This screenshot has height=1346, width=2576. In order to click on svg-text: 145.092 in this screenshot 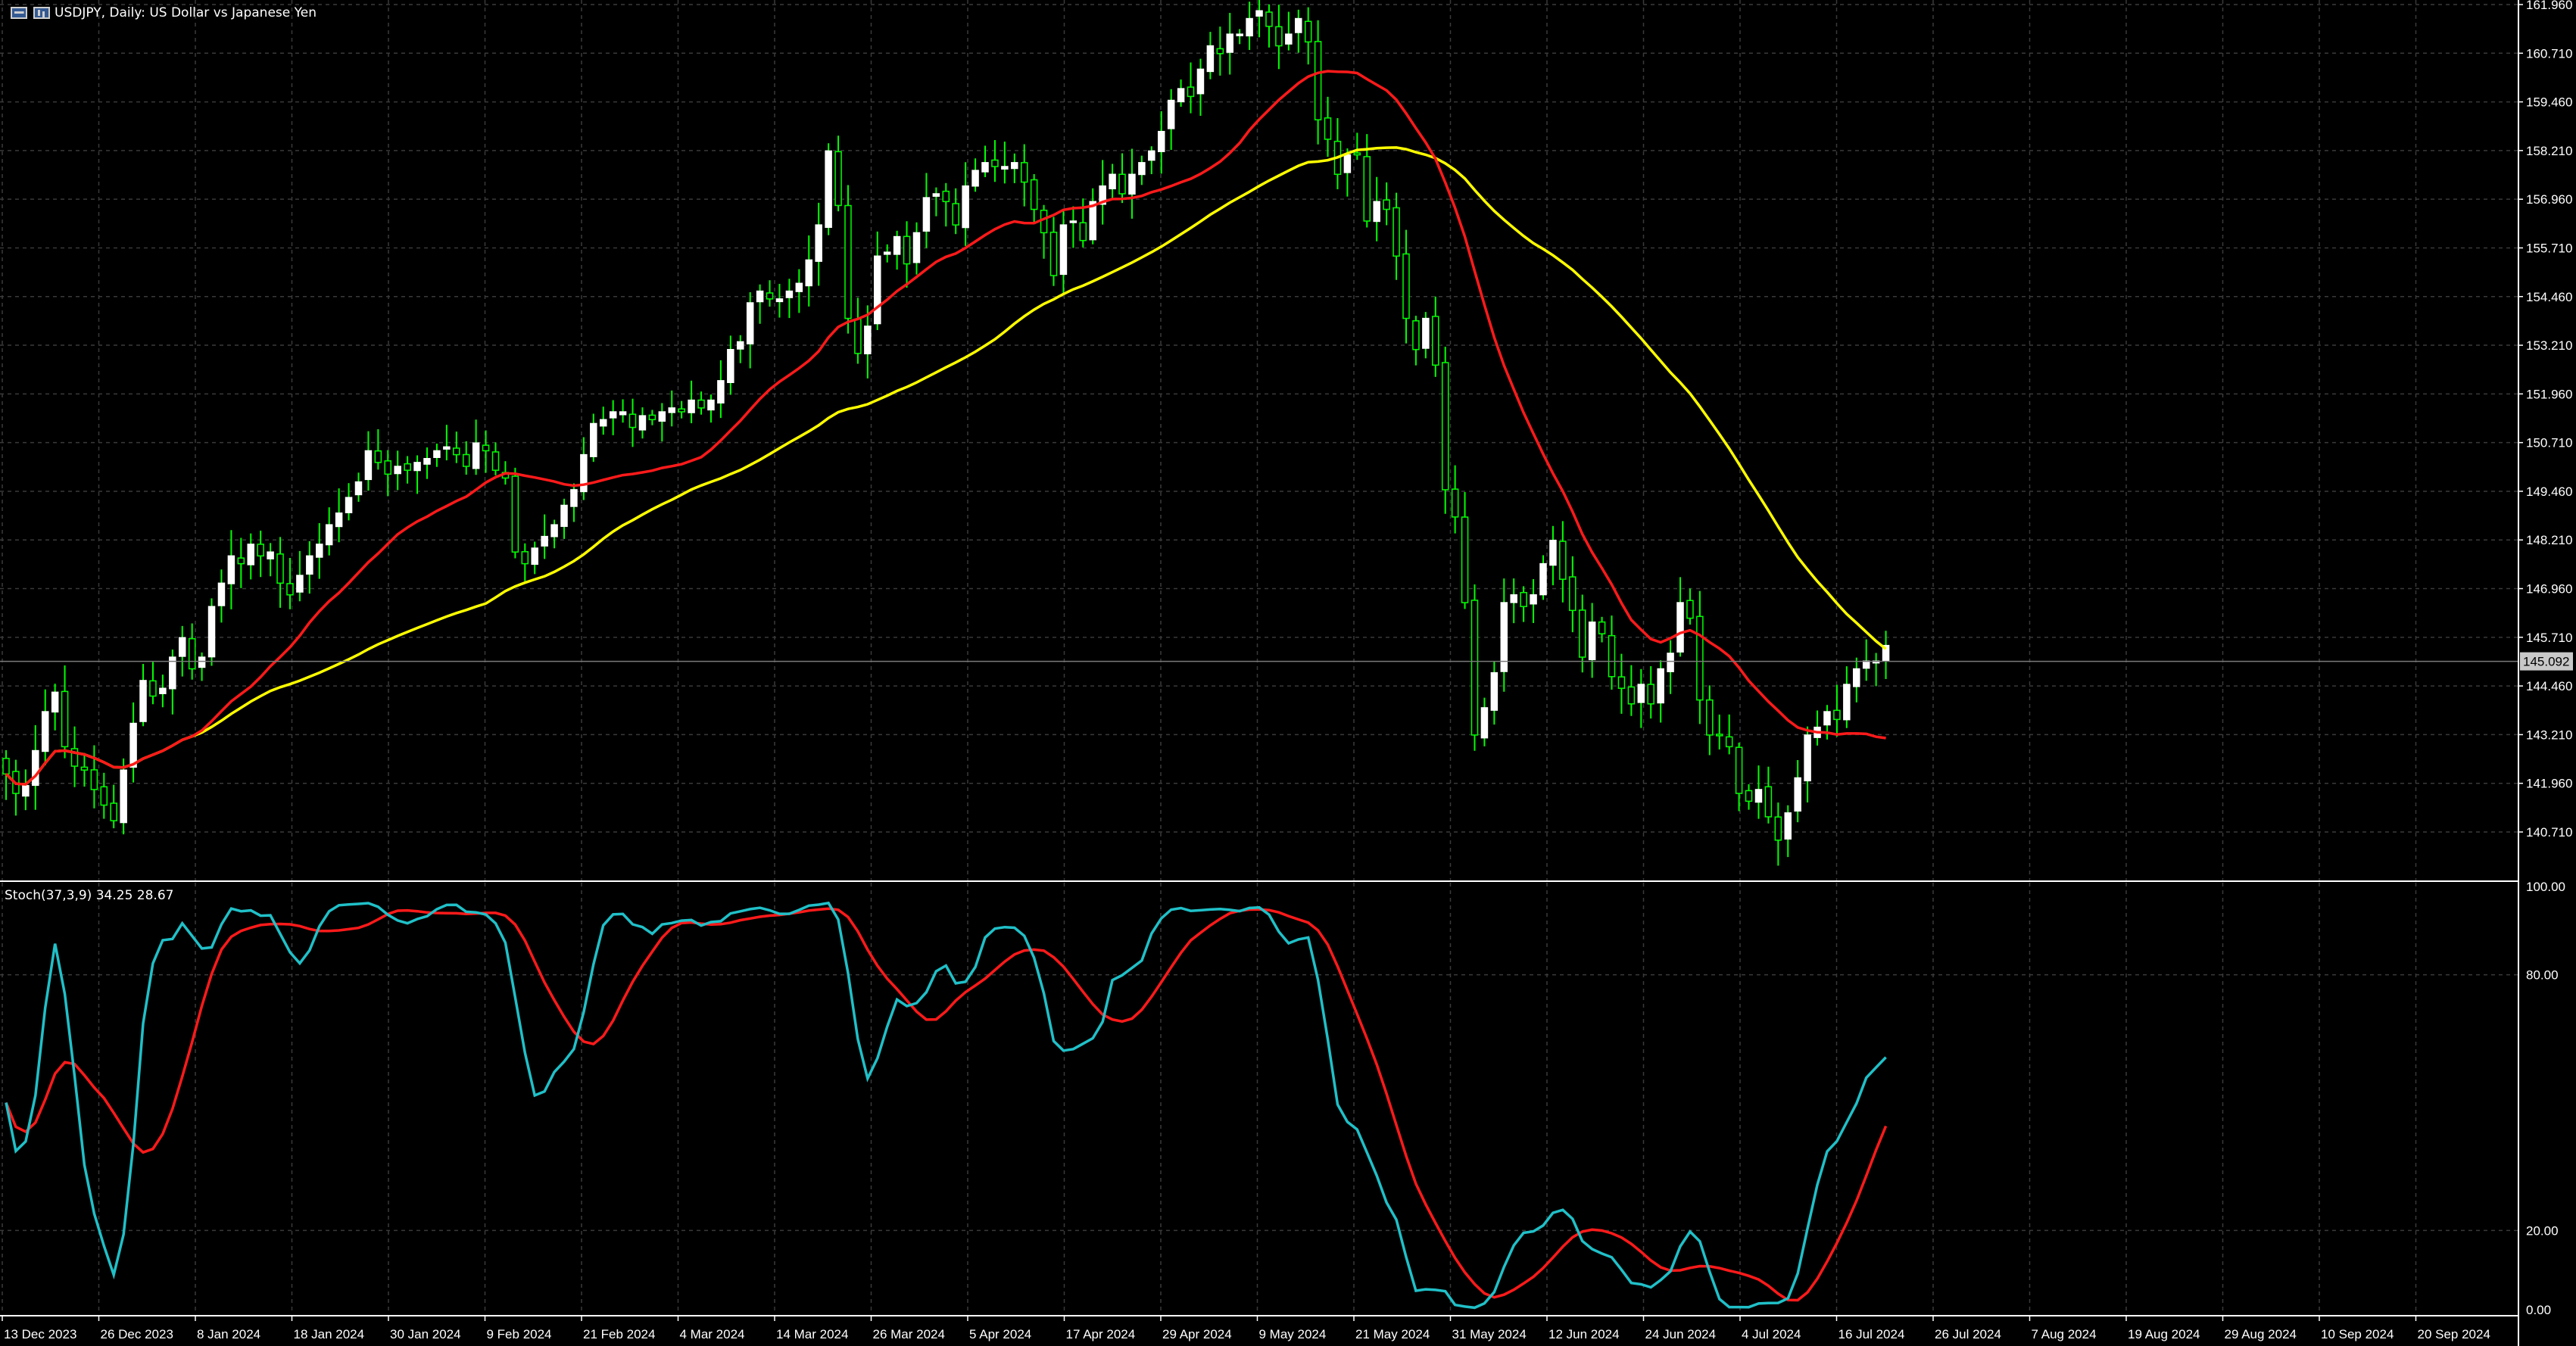, I will do `click(2546, 662)`.